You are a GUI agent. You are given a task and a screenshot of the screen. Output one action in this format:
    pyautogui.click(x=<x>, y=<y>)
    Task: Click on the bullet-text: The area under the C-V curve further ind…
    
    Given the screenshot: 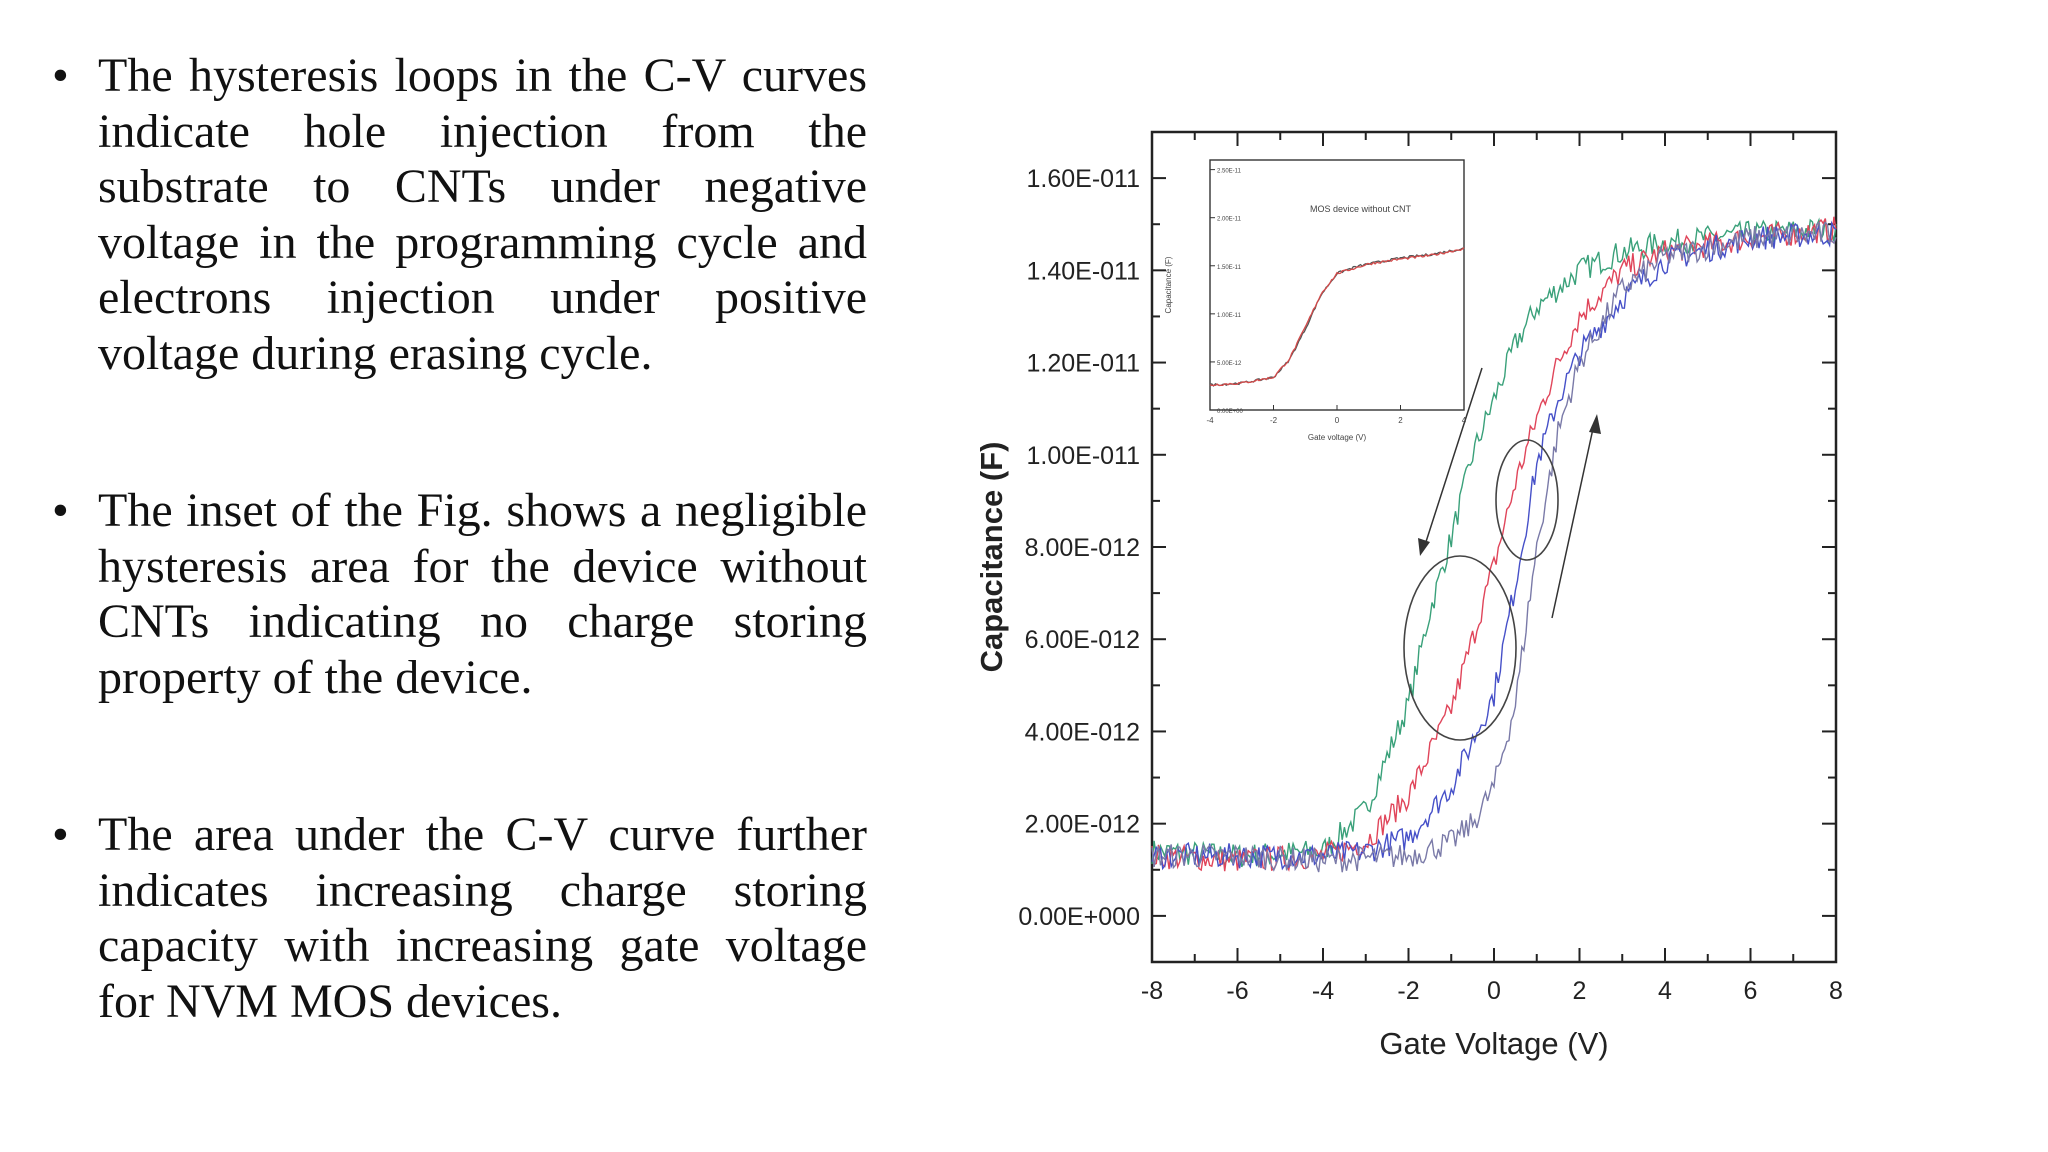 What is the action you would take?
    pyautogui.click(x=482, y=918)
    